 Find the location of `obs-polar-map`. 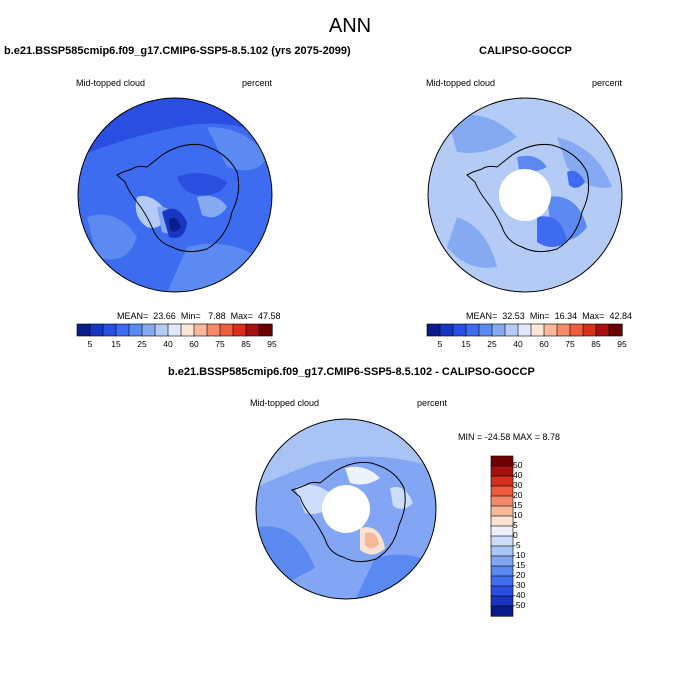

obs-polar-map is located at coordinates (525, 195).